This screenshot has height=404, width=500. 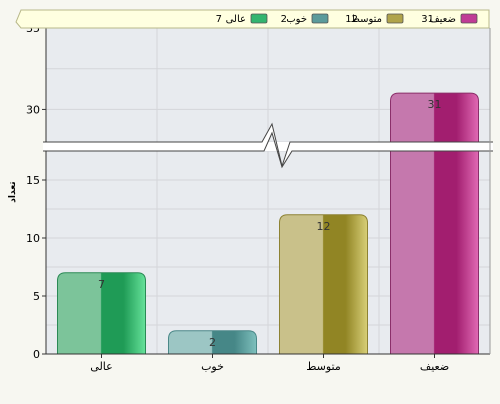 I want to click on legend-value: 31, so click(x=427, y=19).